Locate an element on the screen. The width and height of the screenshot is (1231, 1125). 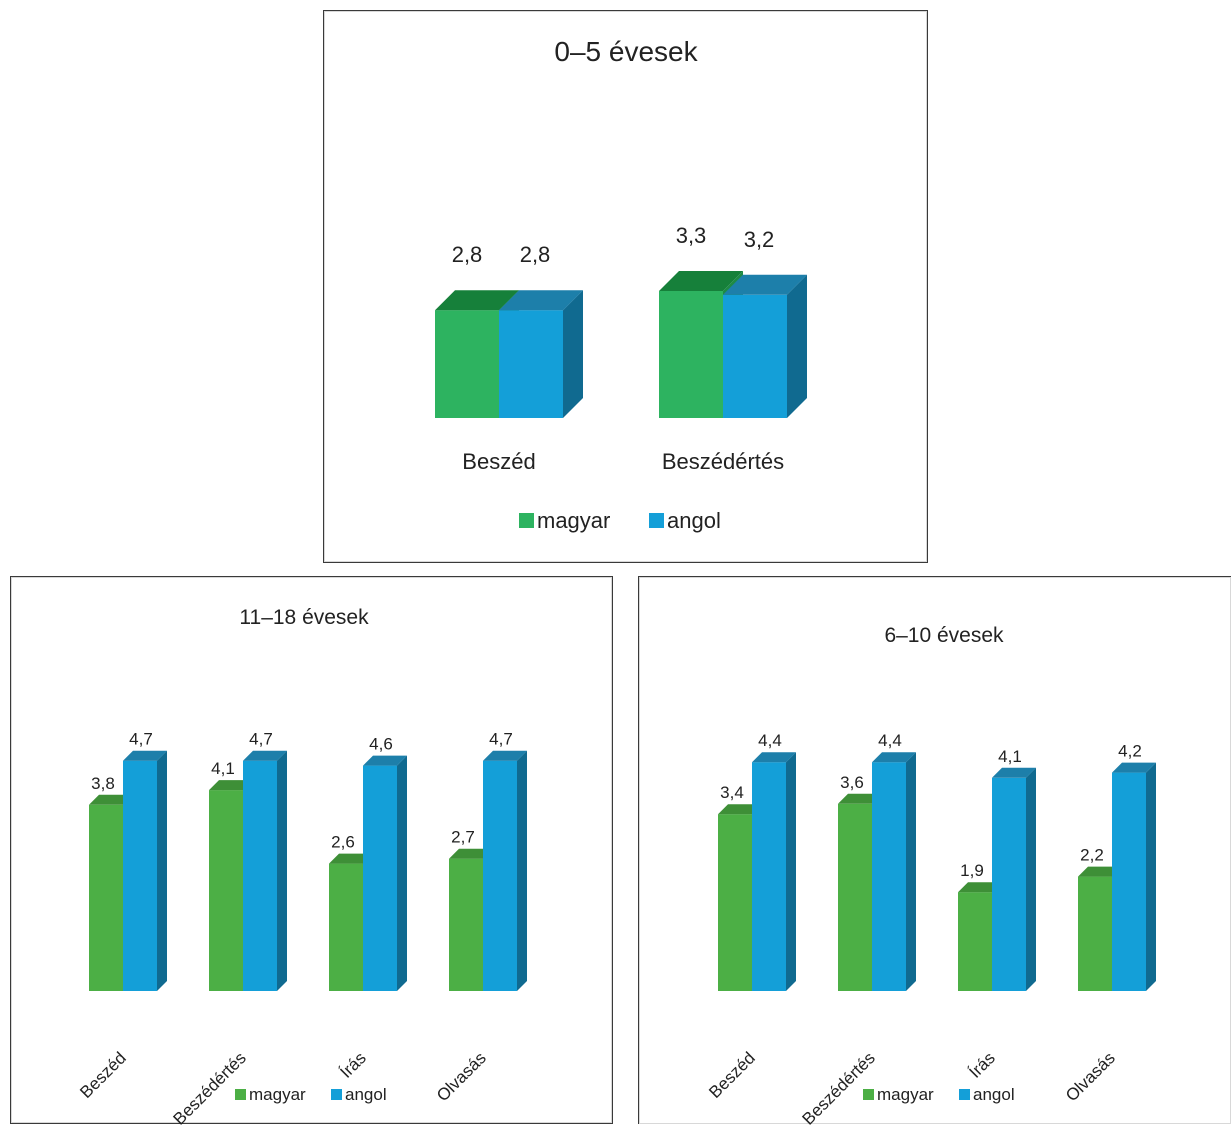
data-label-angol-3: 4,2 is located at coordinates (1130, 751).